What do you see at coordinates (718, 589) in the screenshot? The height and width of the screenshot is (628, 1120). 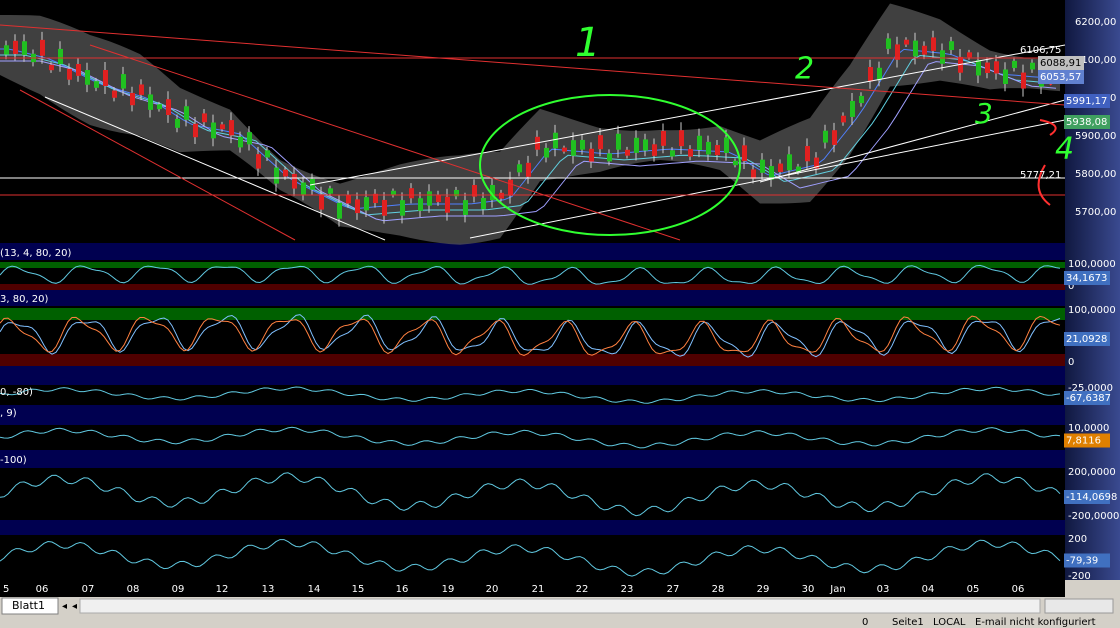 I see `date-label: 28` at bounding box center [718, 589].